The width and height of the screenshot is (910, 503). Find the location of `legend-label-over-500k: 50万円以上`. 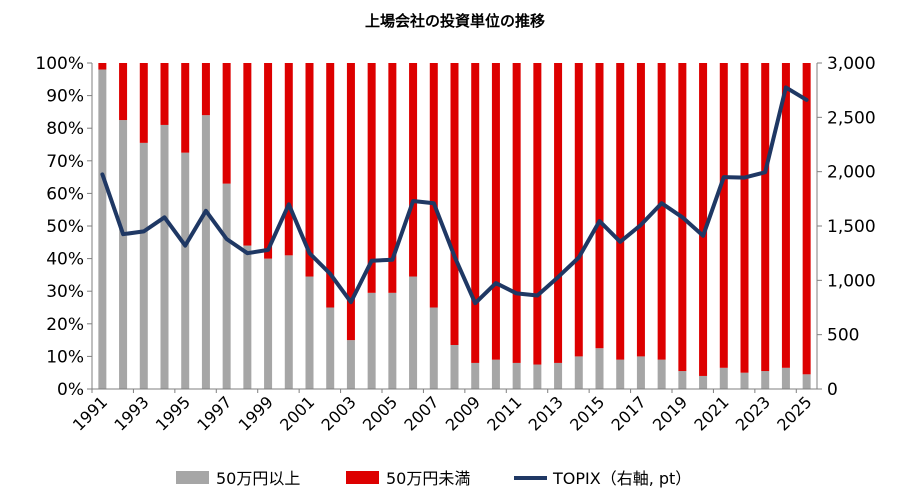

legend-label-over-500k: 50万円以上 is located at coordinates (258, 478).